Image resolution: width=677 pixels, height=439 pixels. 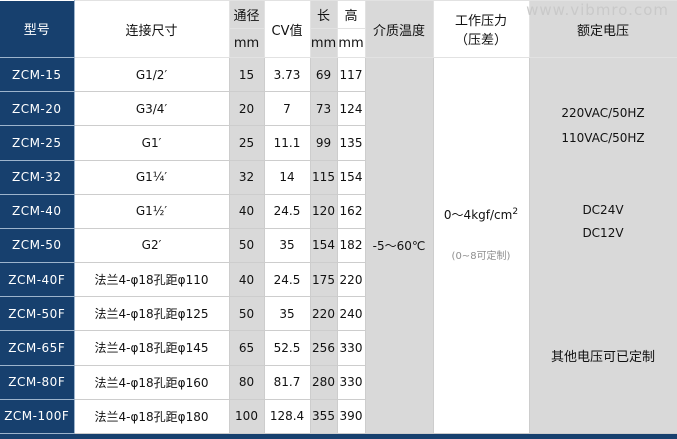 What do you see at coordinates (37, 143) in the screenshot?
I see `model-cell: ZCM-25` at bounding box center [37, 143].